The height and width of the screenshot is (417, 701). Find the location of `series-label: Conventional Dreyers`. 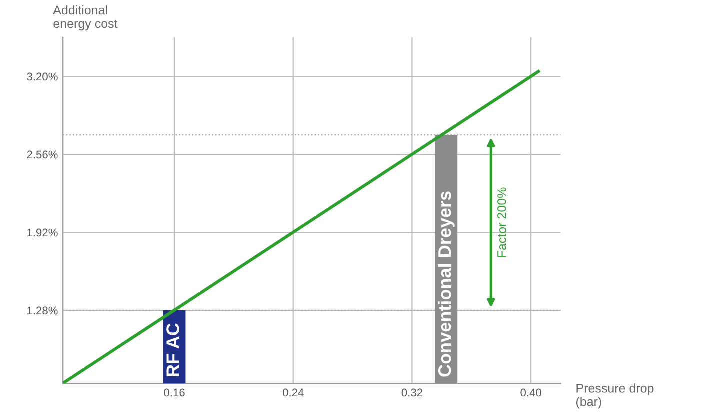

series-label: Conventional Dreyers is located at coordinates (446, 284).